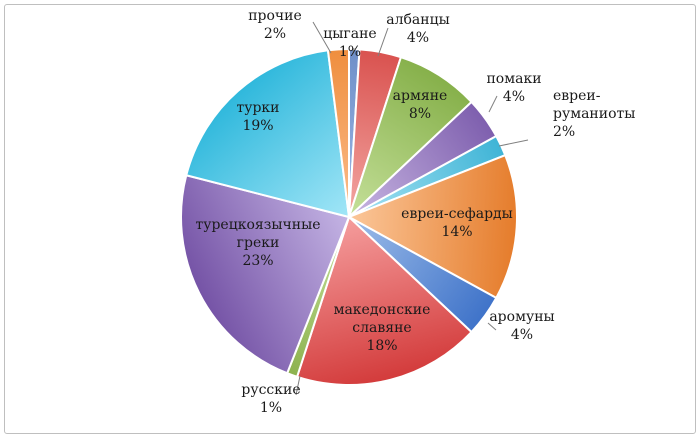 This screenshot has height=439, width=700. Describe the element at coordinates (420, 96) in the screenshot. I see `slice-name: армяне` at that location.